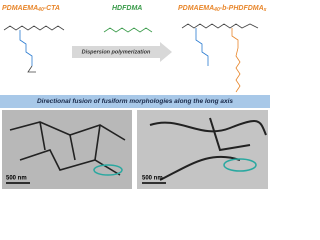 This screenshot has height=240, width=320. What do you see at coordinates (52, 8) in the screenshot?
I see `label-part: -CTA` at bounding box center [52, 8].